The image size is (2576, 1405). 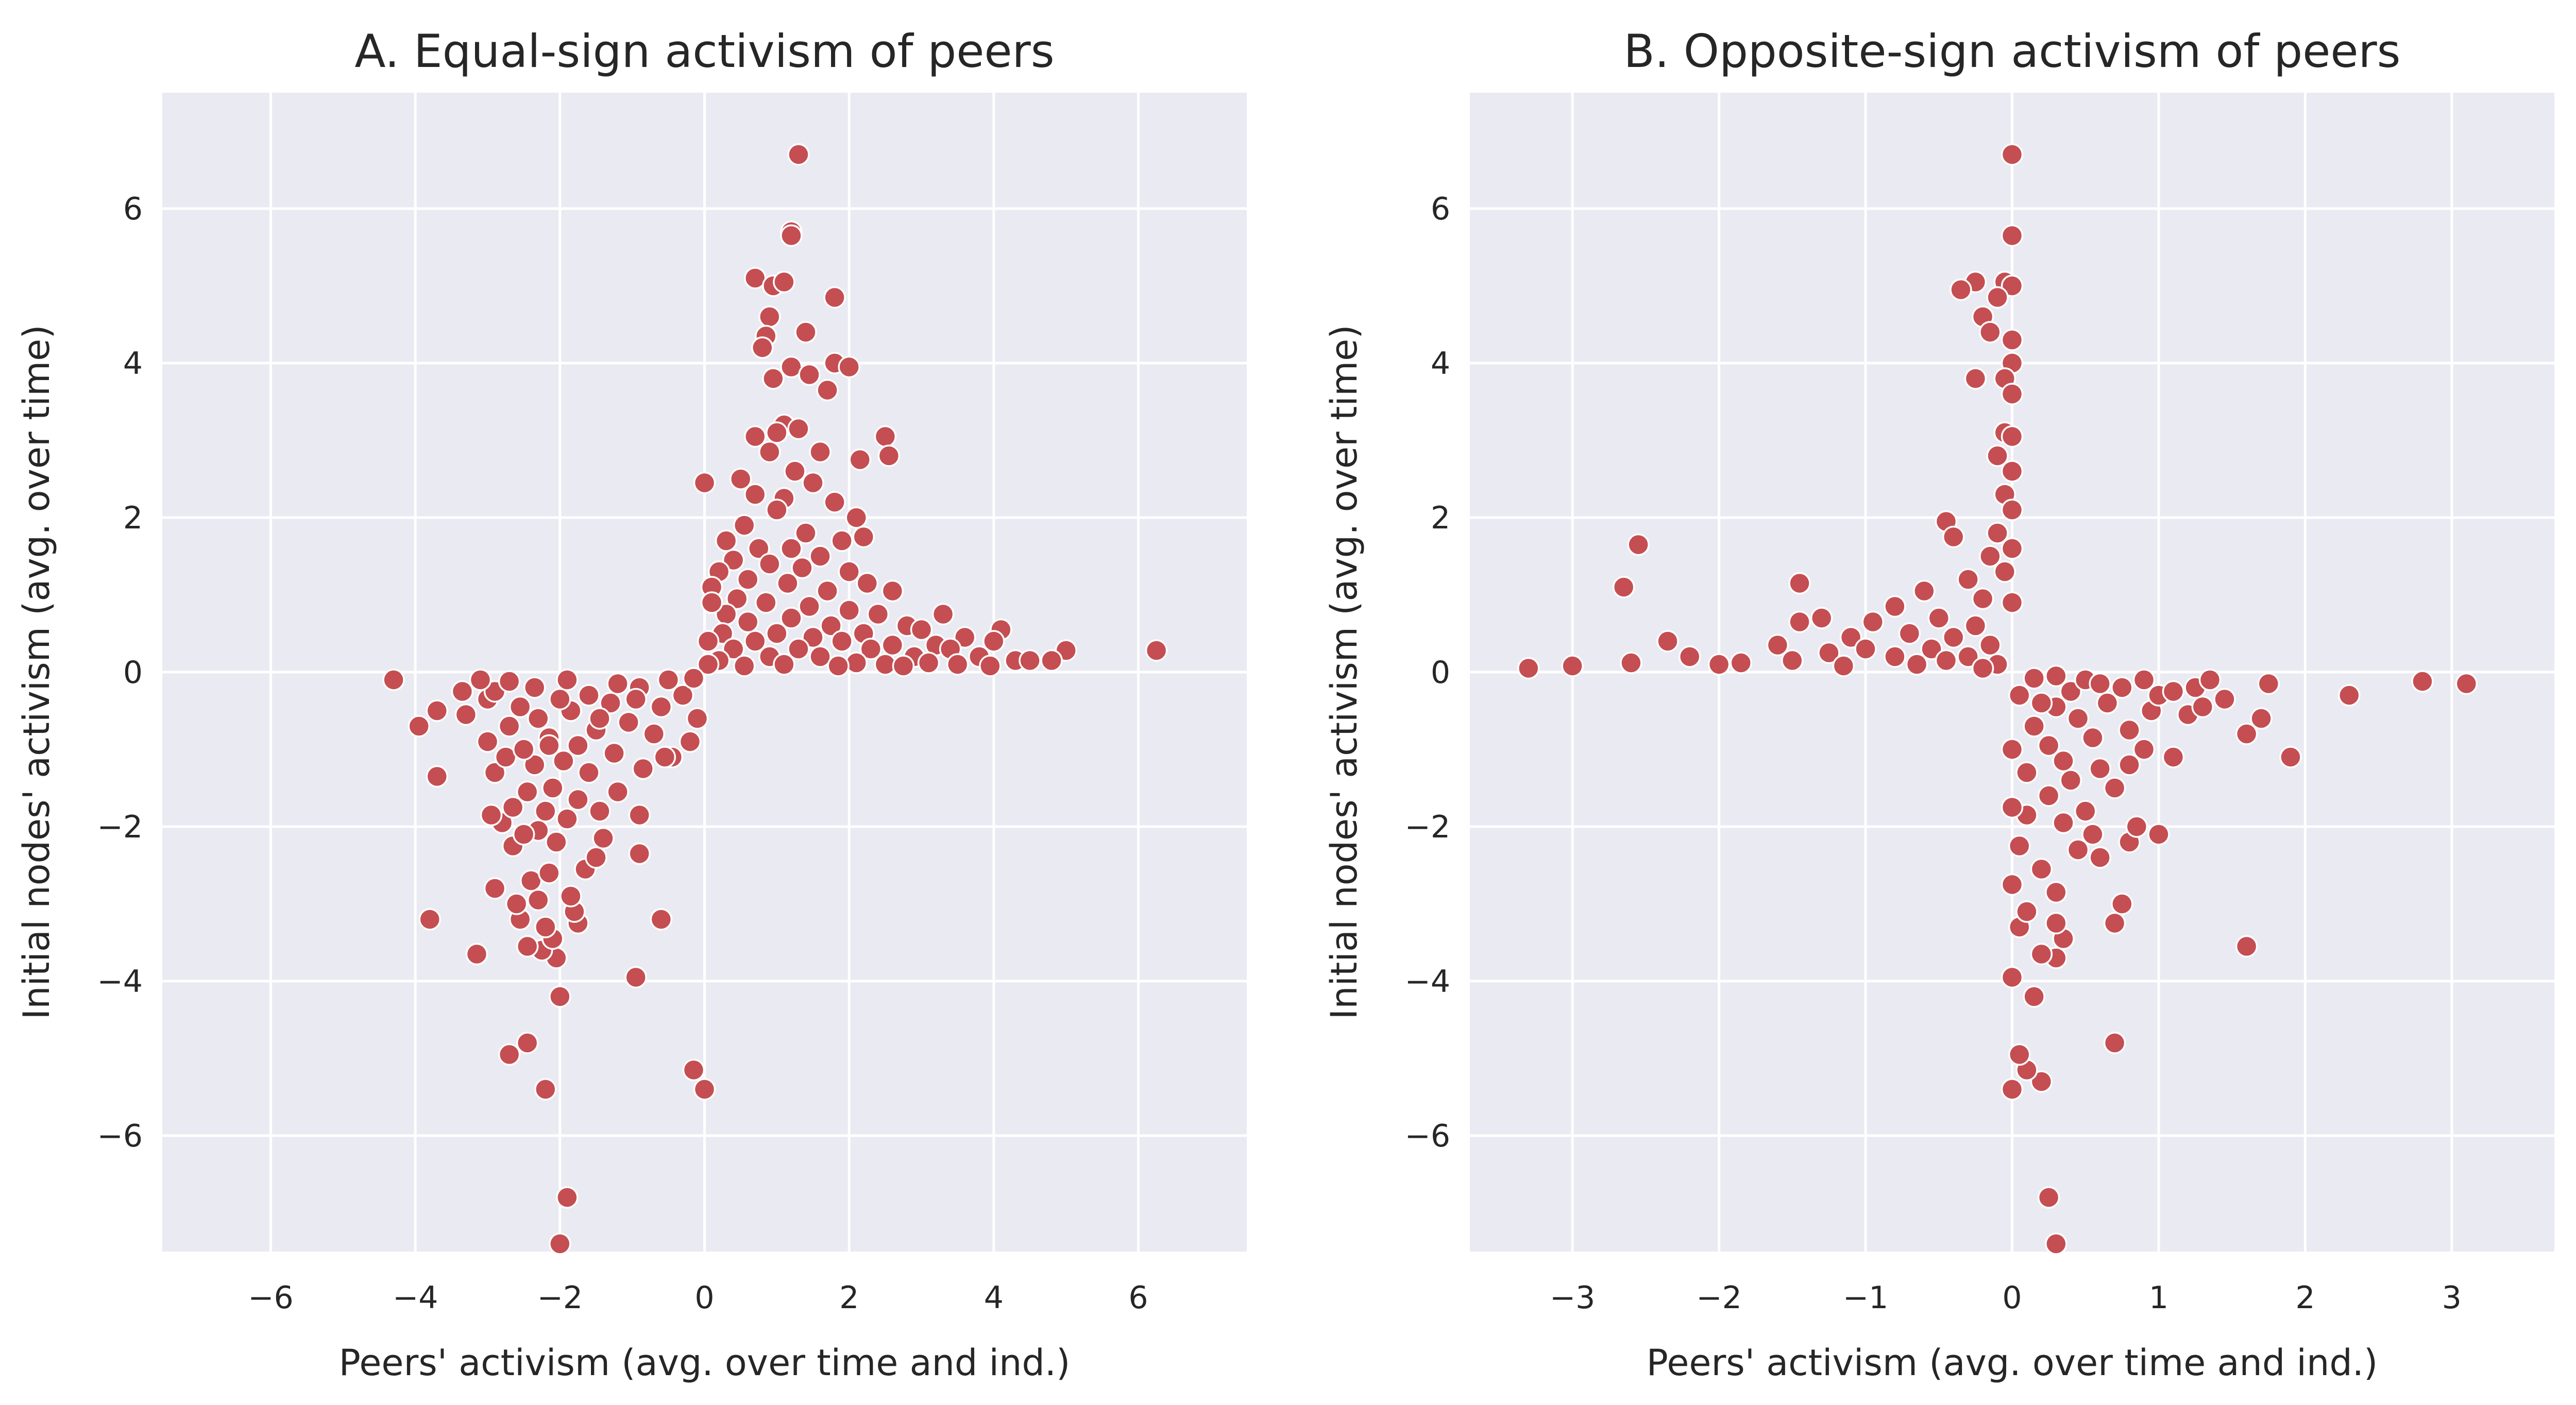 I want to click on x-tick-label: −3, so click(x=1572, y=1298).